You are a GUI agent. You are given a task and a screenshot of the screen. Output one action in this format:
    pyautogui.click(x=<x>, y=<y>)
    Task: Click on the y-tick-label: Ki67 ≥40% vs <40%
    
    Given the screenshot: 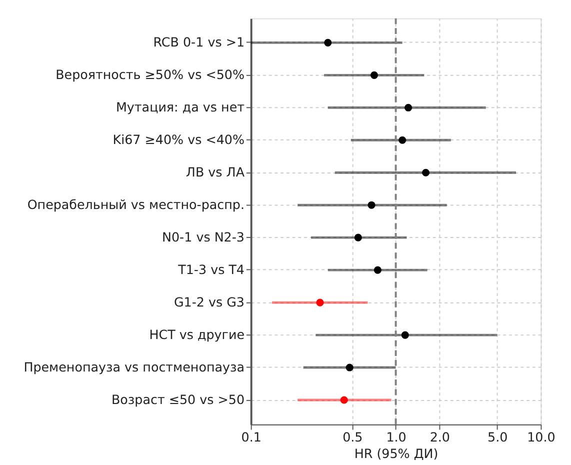 What is the action you would take?
    pyautogui.click(x=178, y=140)
    